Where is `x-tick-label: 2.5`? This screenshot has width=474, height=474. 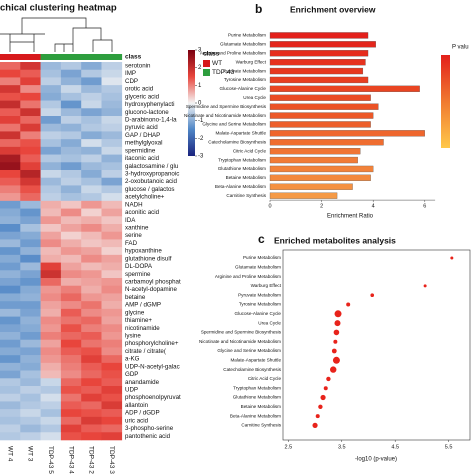 x-tick-label: 2.5 is located at coordinates (289, 447).